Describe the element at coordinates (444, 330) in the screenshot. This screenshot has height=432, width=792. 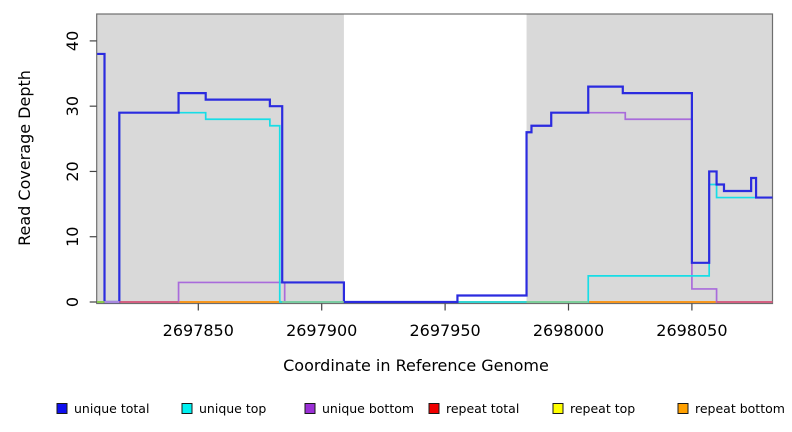
I see `x-tick-label: 2697950` at that location.